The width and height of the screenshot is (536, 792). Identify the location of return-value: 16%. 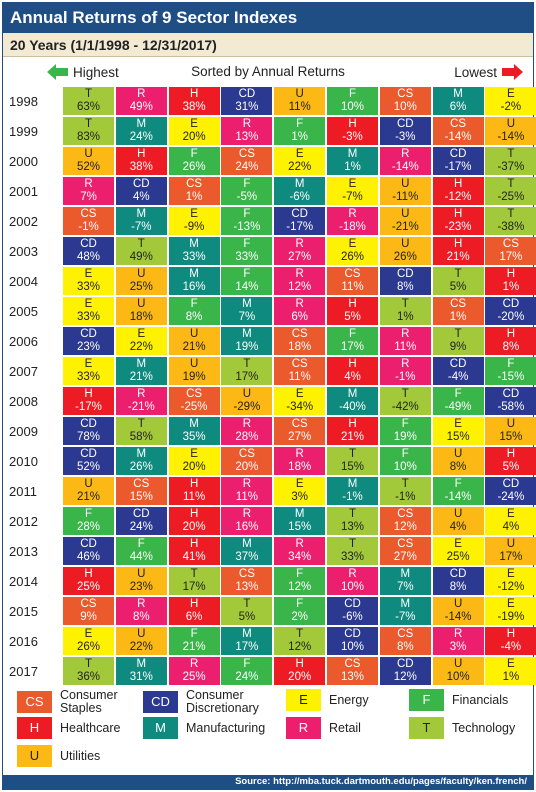
(247, 527).